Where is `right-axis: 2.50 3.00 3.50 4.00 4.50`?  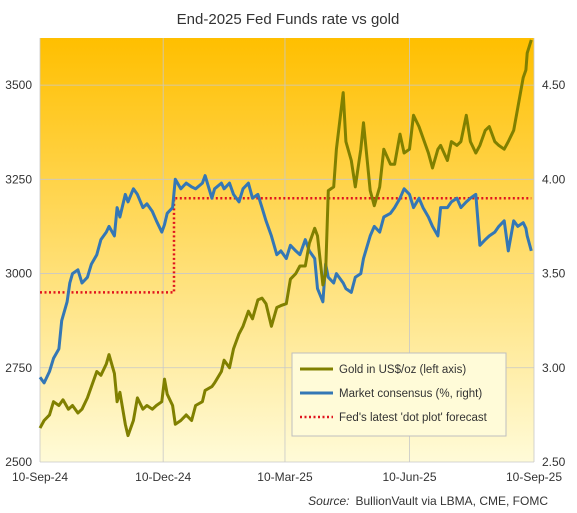
right-axis: 2.50 3.00 3.50 4.00 4.50 is located at coordinates (554, 273).